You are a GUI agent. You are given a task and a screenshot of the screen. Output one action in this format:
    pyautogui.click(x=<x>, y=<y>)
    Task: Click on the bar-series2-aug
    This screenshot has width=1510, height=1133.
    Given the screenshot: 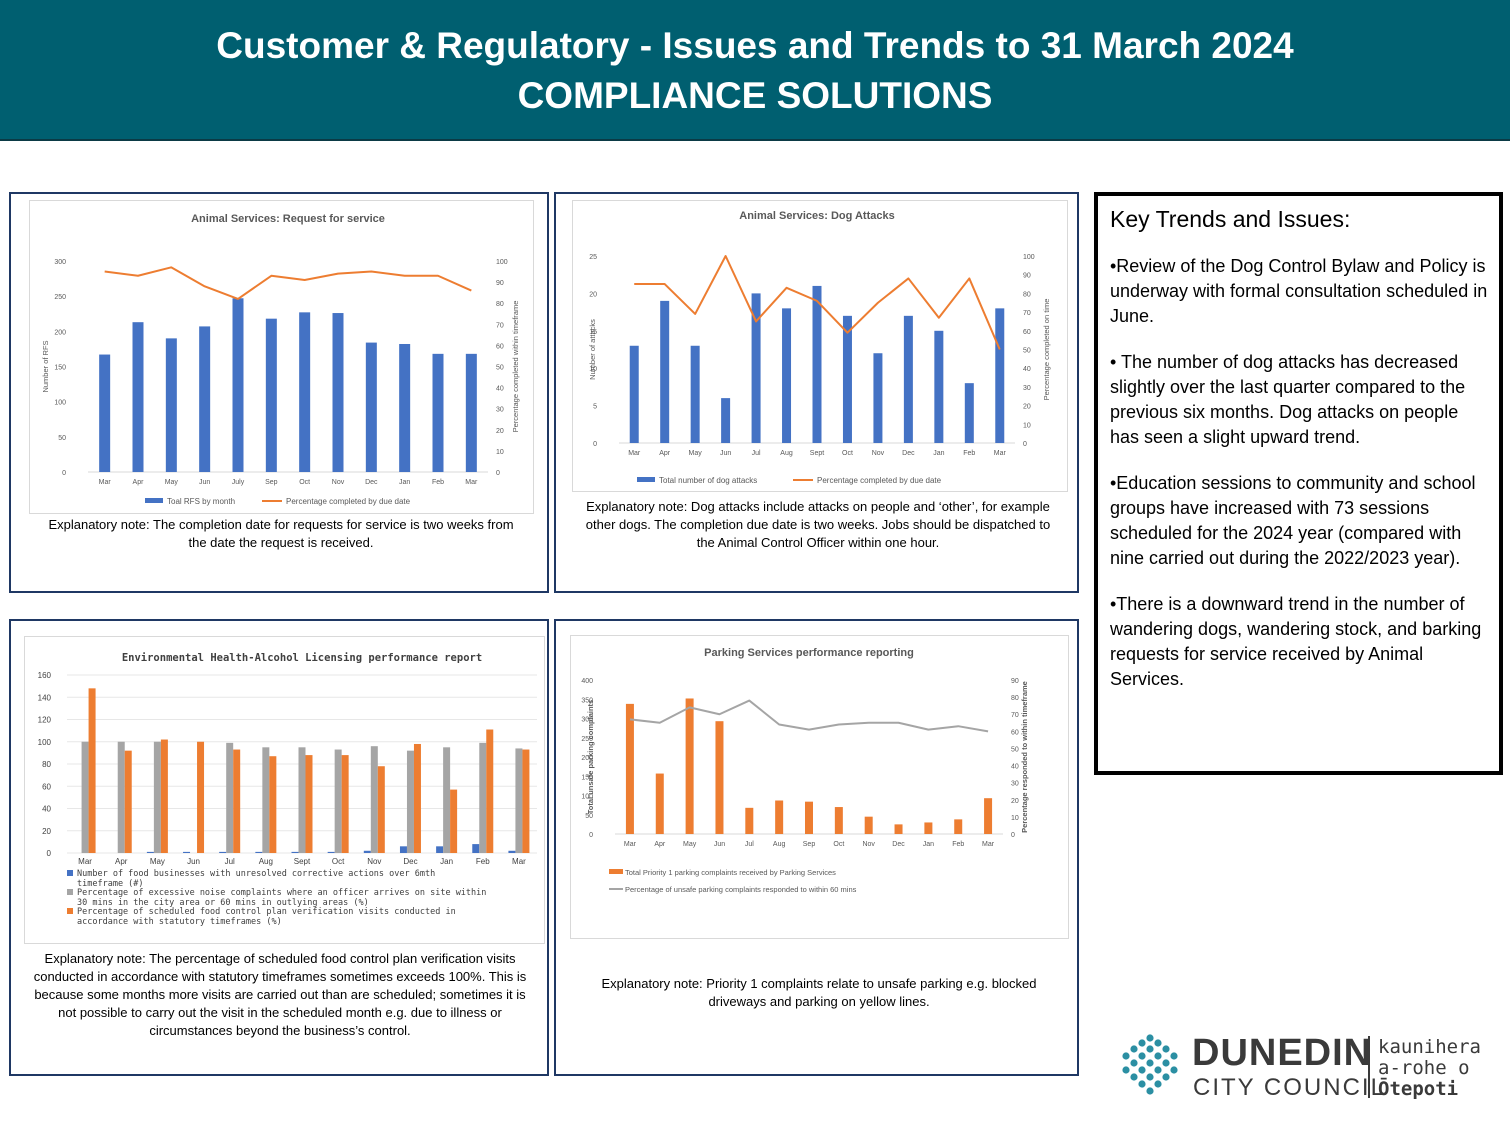 What is the action you would take?
    pyautogui.click(x=266, y=800)
    